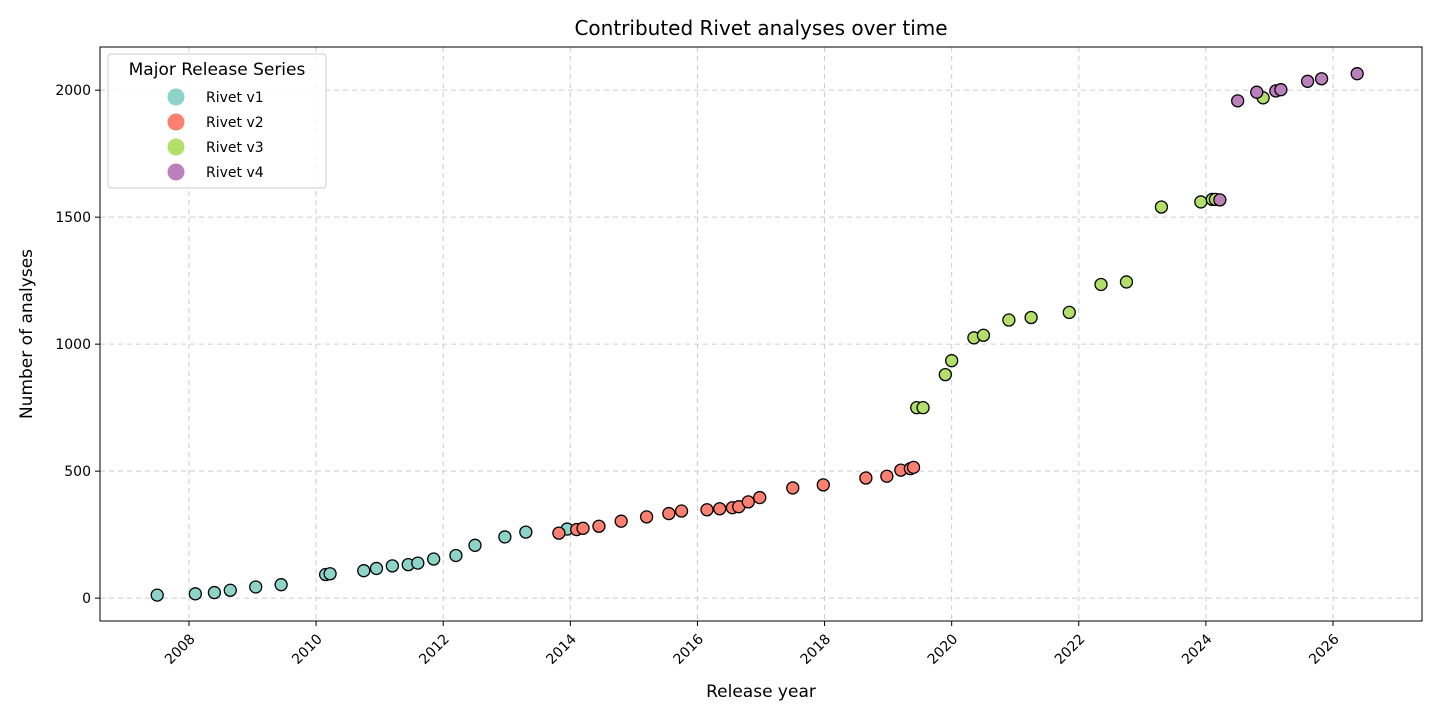 This screenshot has height=720, width=1440. What do you see at coordinates (1197, 649) in the screenshot?
I see `x-tick-label: 2024` at bounding box center [1197, 649].